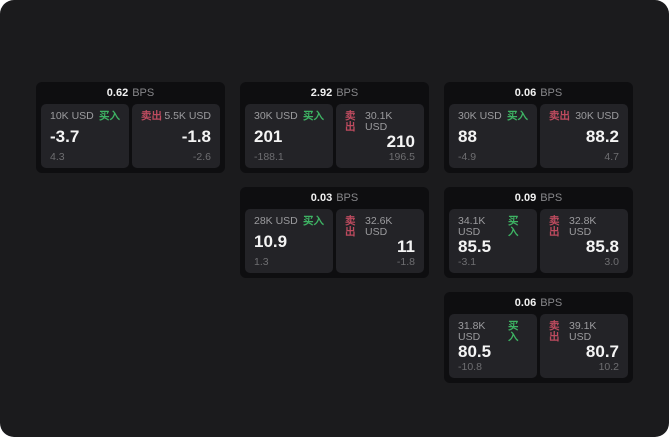  Describe the element at coordinates (57, 156) in the screenshot. I see `buy-sub-value: 4.3` at that location.